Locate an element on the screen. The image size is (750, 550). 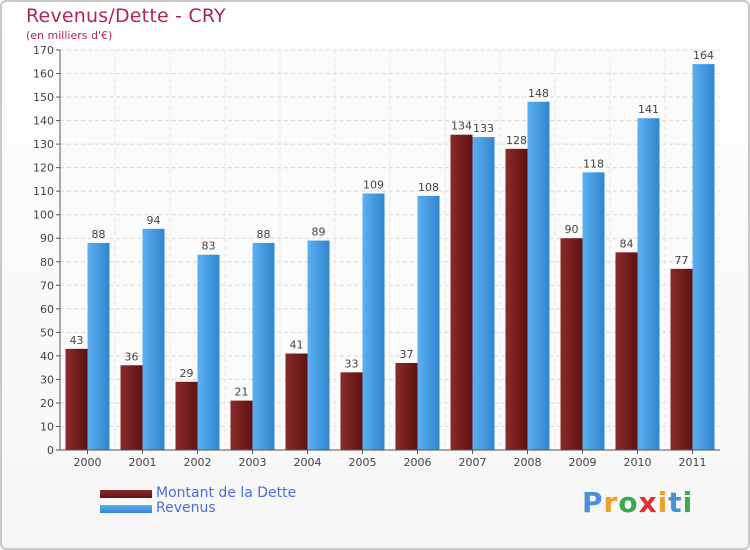
x-tick-label: 2007 is located at coordinates (473, 462).